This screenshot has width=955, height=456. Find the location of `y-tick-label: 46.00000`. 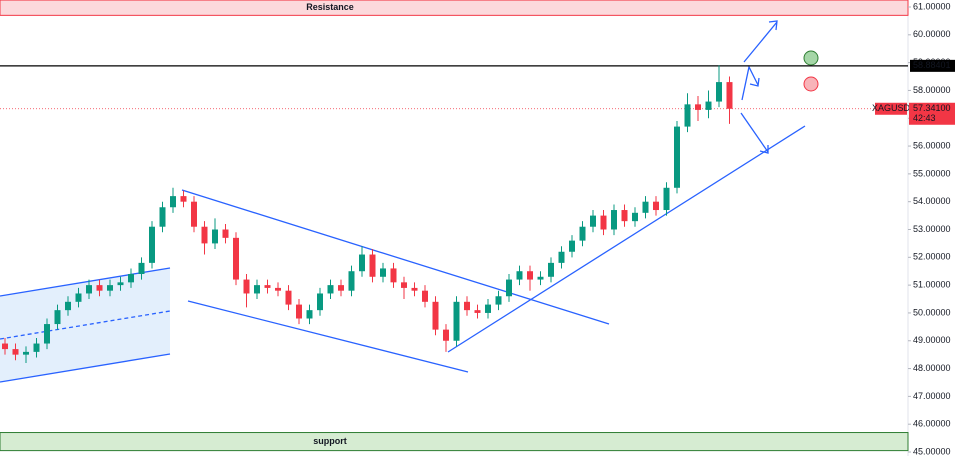

y-tick-label: 46.00000 is located at coordinates (932, 424).